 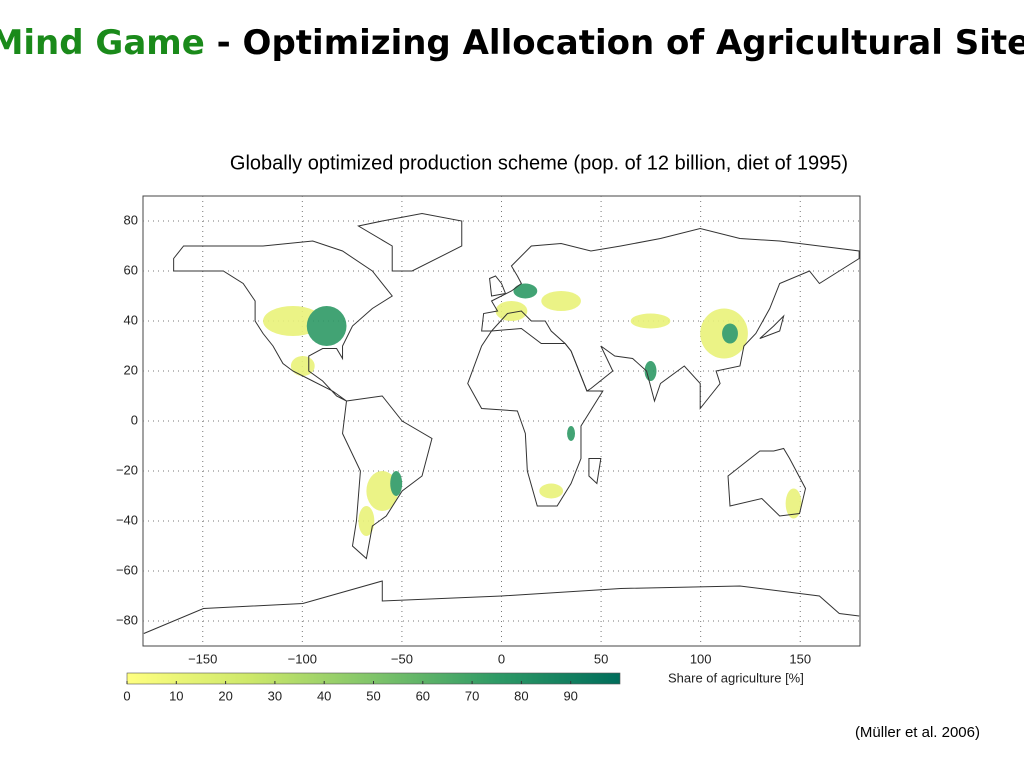 What do you see at coordinates (202, 658) in the screenshot?
I see `x-tick-label: −150` at bounding box center [202, 658].